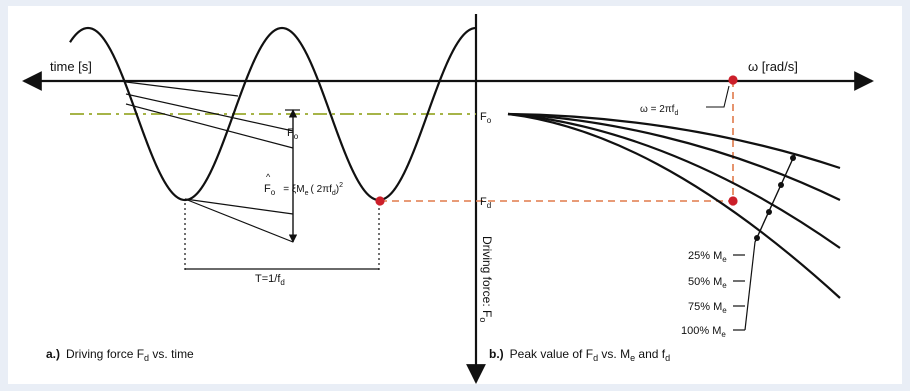  I want to click on omega-equation-label: ω = 2πfd, so click(659, 110).